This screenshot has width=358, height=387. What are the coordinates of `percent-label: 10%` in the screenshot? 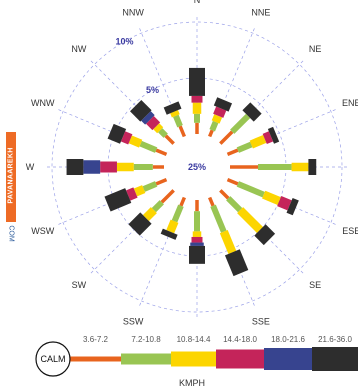 It's located at (124, 41).